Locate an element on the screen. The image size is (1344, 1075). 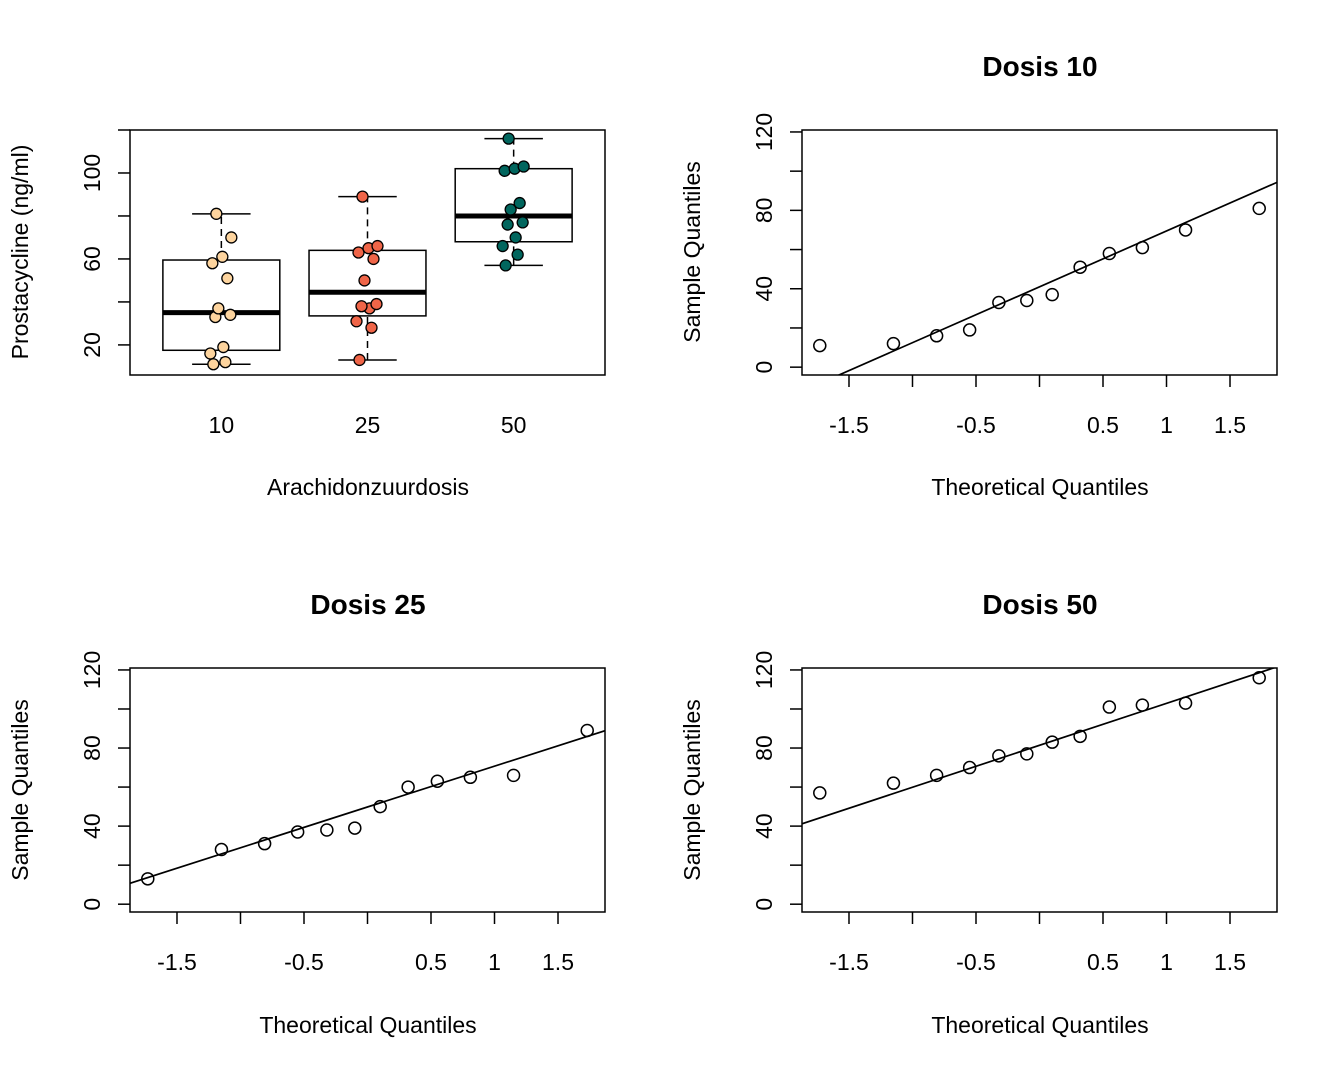
y-tick-label: 60 is located at coordinates (92, 259).